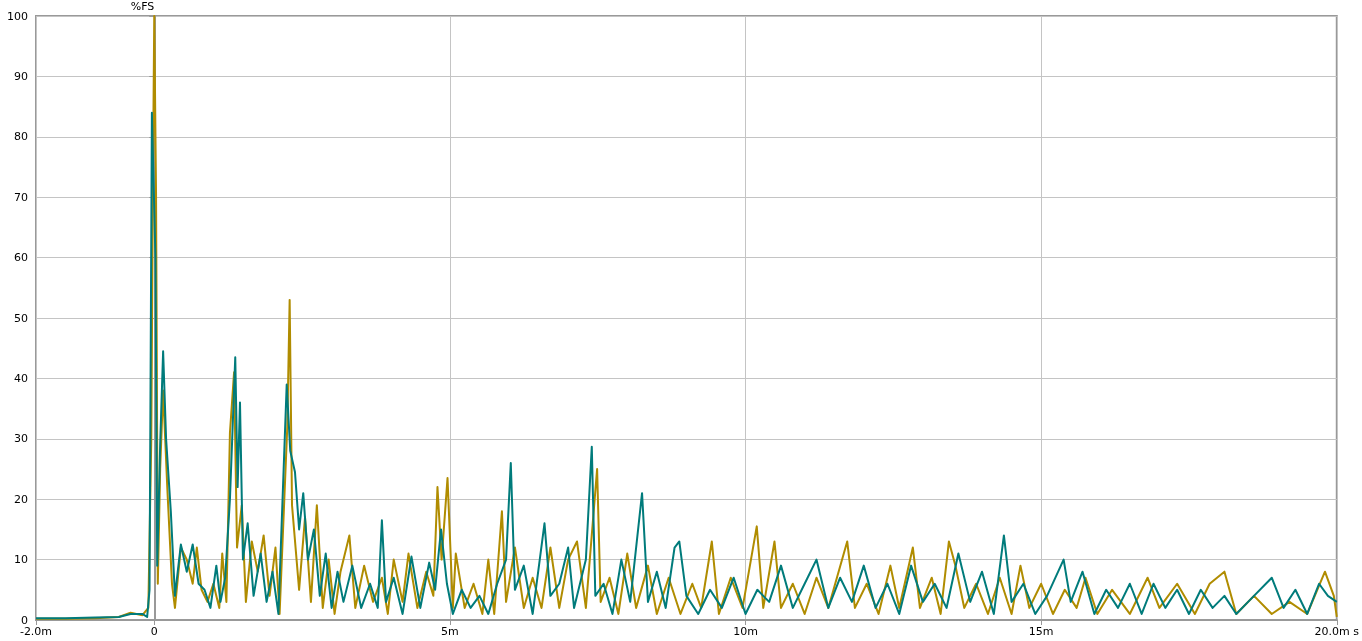 This screenshot has height=641, width=1362. I want to click on x-tick-label: 20.0m s, so click(1337, 631).